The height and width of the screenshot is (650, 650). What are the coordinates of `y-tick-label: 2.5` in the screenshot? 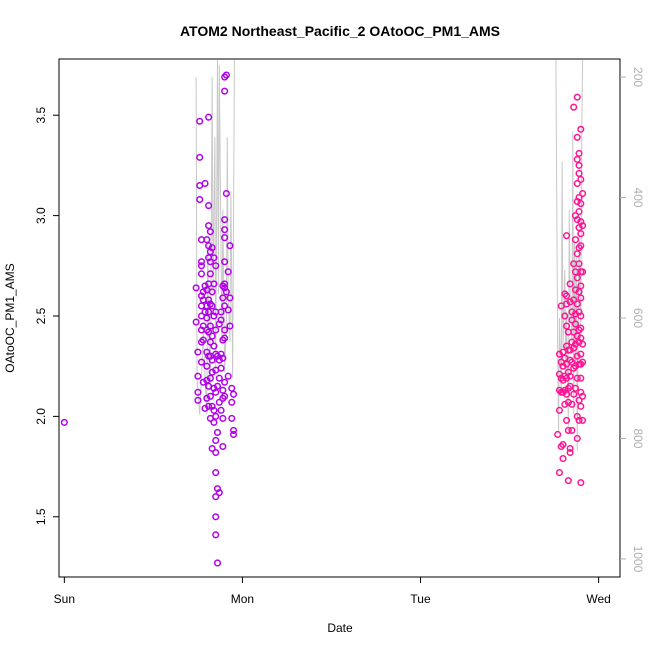 It's located at (41, 315).